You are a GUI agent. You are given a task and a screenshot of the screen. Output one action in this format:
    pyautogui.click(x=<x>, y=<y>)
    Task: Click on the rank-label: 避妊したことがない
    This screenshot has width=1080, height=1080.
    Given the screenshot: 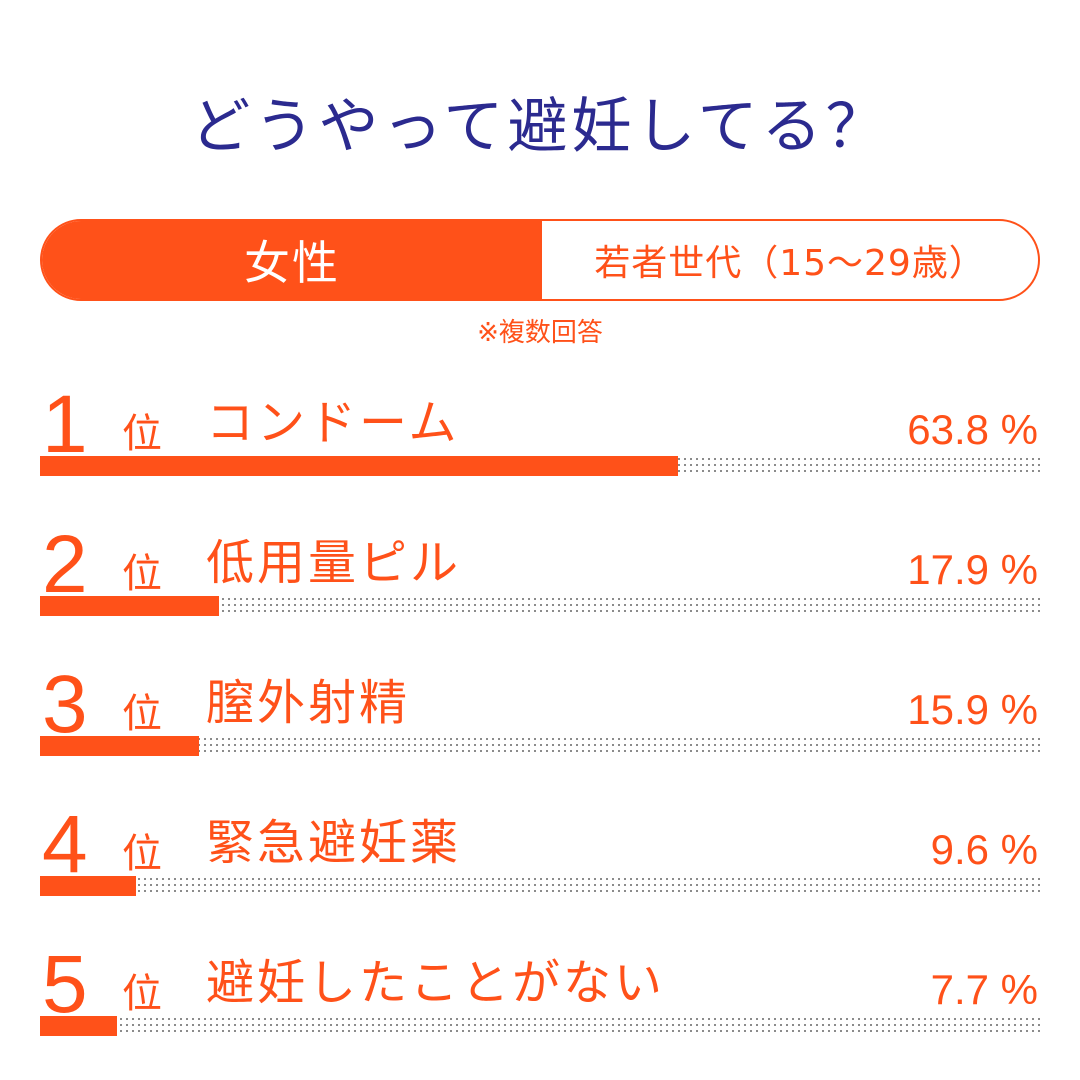 What is the action you would take?
    pyautogui.click(x=436, y=983)
    